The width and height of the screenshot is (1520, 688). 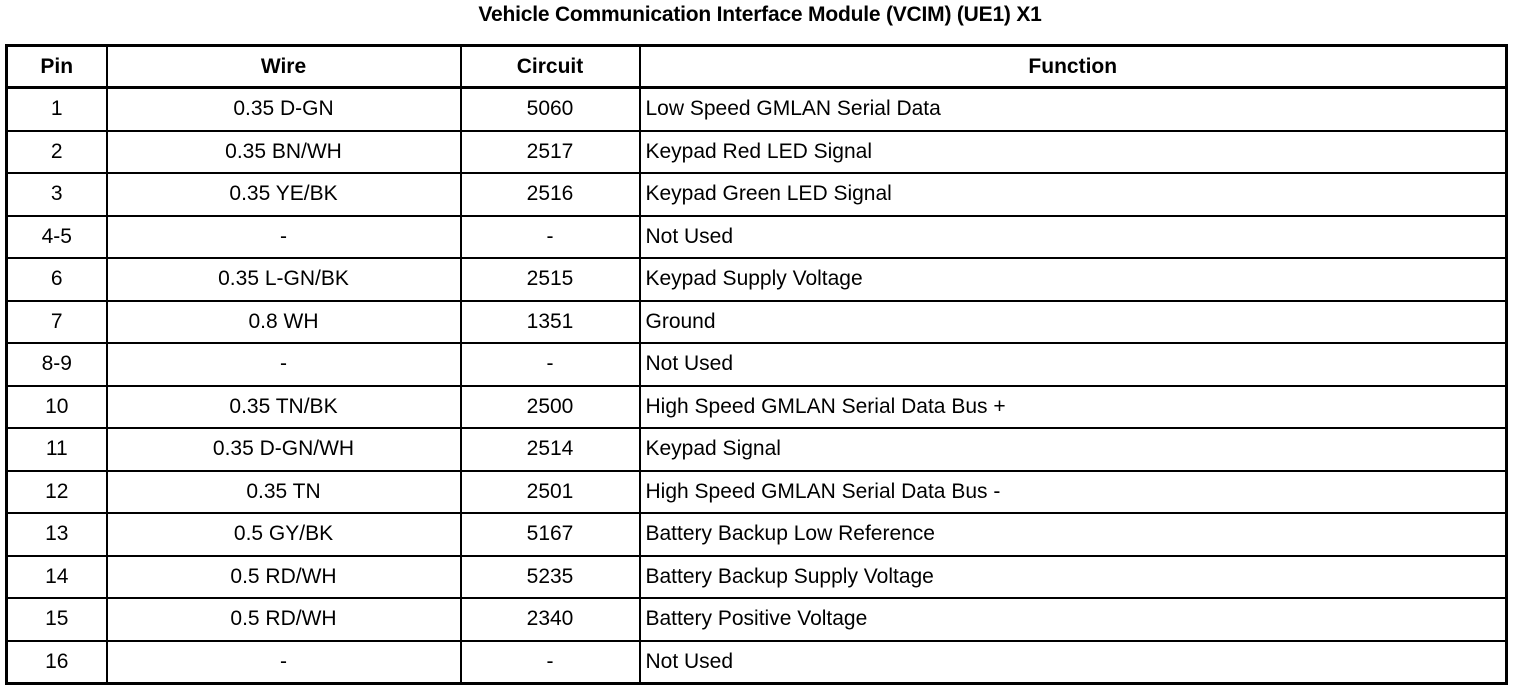 I want to click on wire-cell: 0.5 GY/BK, so click(x=283, y=534).